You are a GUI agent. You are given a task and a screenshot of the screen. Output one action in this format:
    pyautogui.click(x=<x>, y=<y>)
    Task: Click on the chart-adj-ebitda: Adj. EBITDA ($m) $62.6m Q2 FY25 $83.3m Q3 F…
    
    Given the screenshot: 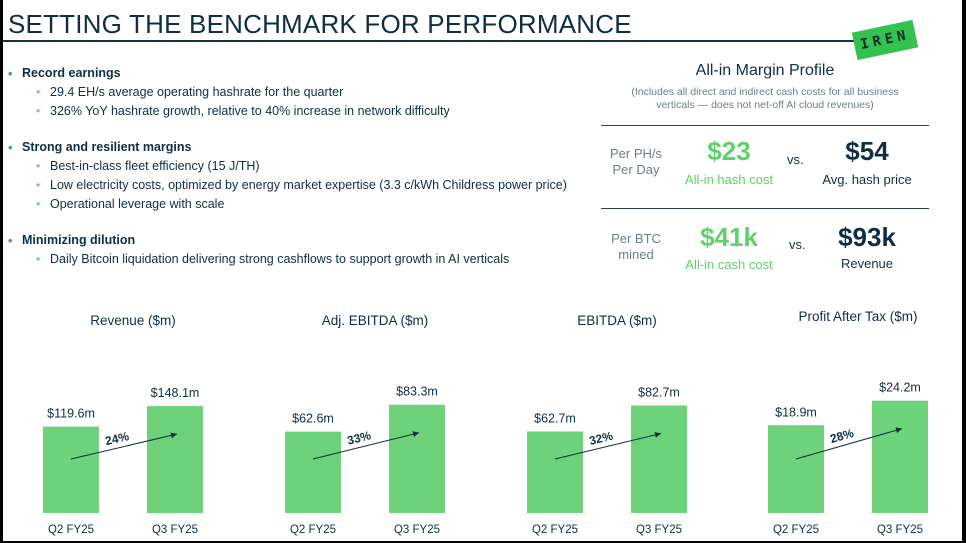 What is the action you would take?
    pyautogui.click(x=375, y=423)
    